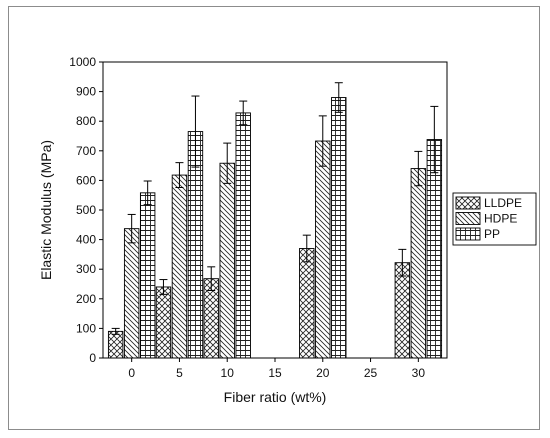 Image resolution: width=550 pixels, height=438 pixels. Describe the element at coordinates (468, 234) in the screenshot. I see `legend-swatch-pp` at that location.